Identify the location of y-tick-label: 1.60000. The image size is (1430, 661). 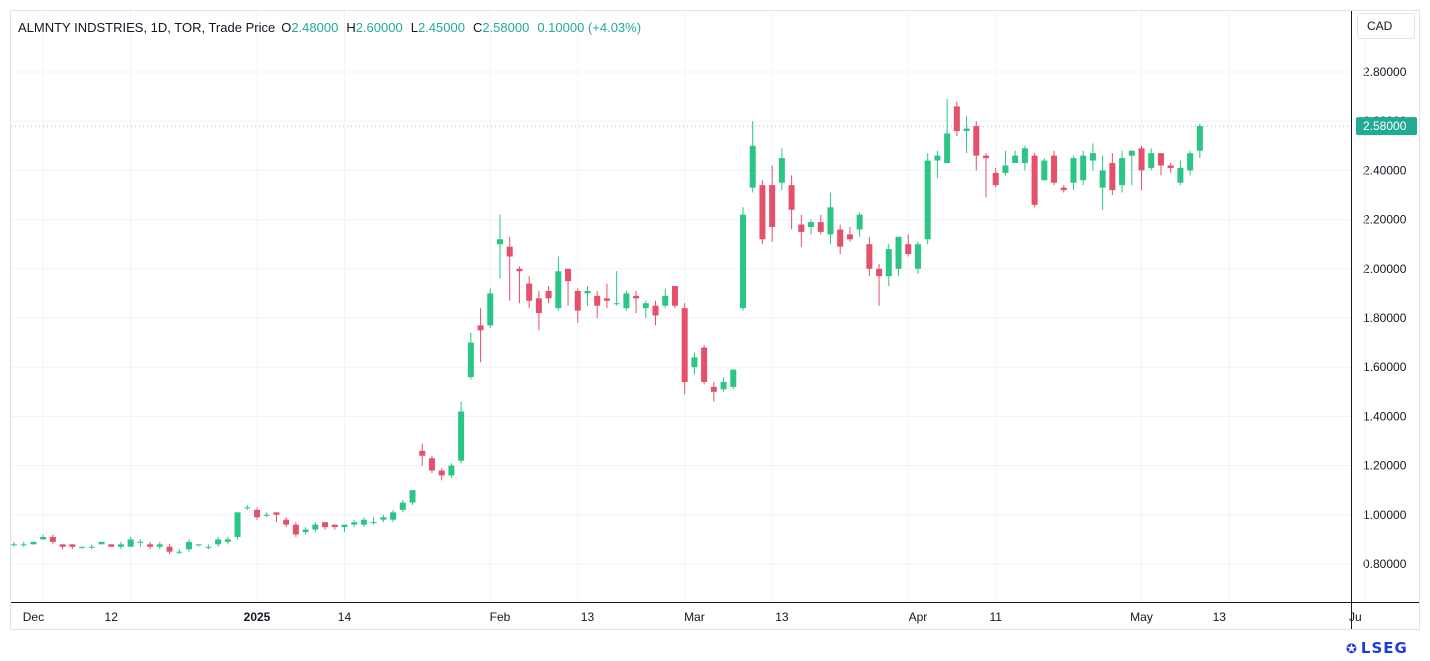
(1385, 367).